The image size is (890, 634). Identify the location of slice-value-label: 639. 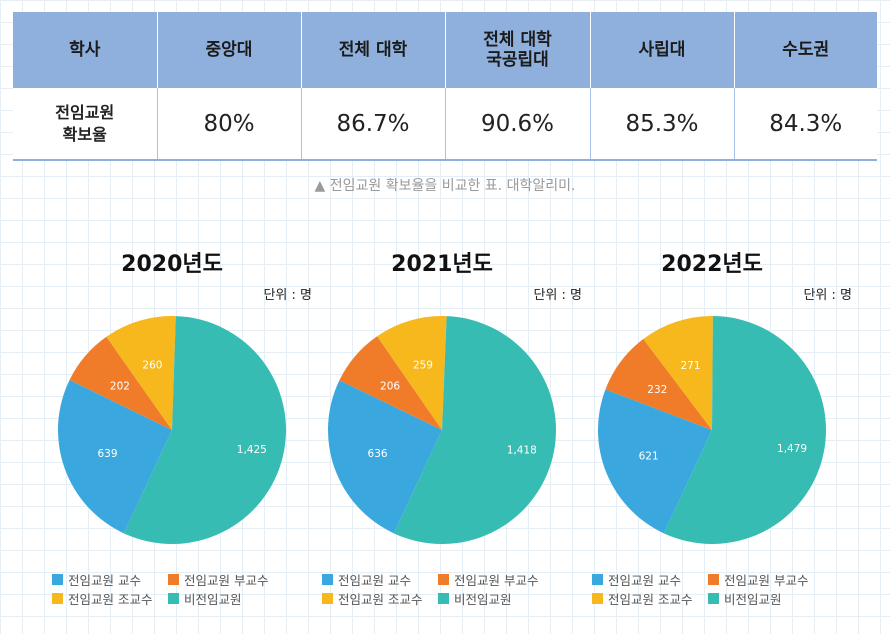
(107, 454).